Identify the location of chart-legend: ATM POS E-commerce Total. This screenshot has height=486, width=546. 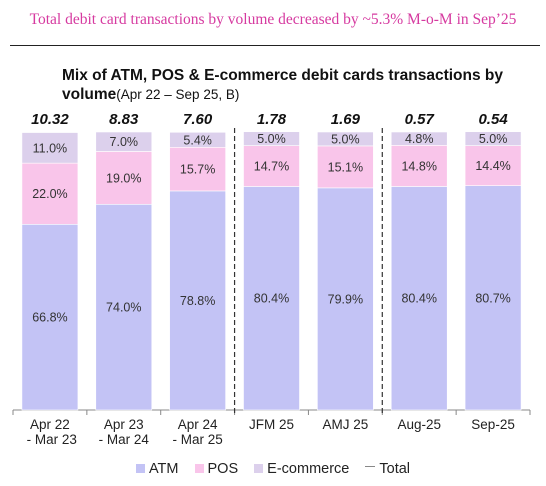
(273, 469).